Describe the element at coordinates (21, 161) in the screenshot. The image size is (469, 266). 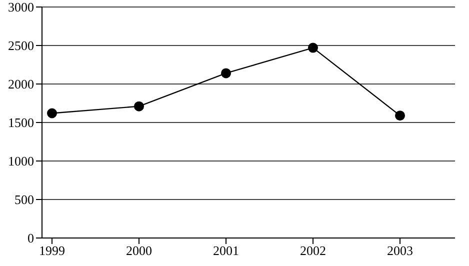
I see `y-tick-label: 1000` at that location.